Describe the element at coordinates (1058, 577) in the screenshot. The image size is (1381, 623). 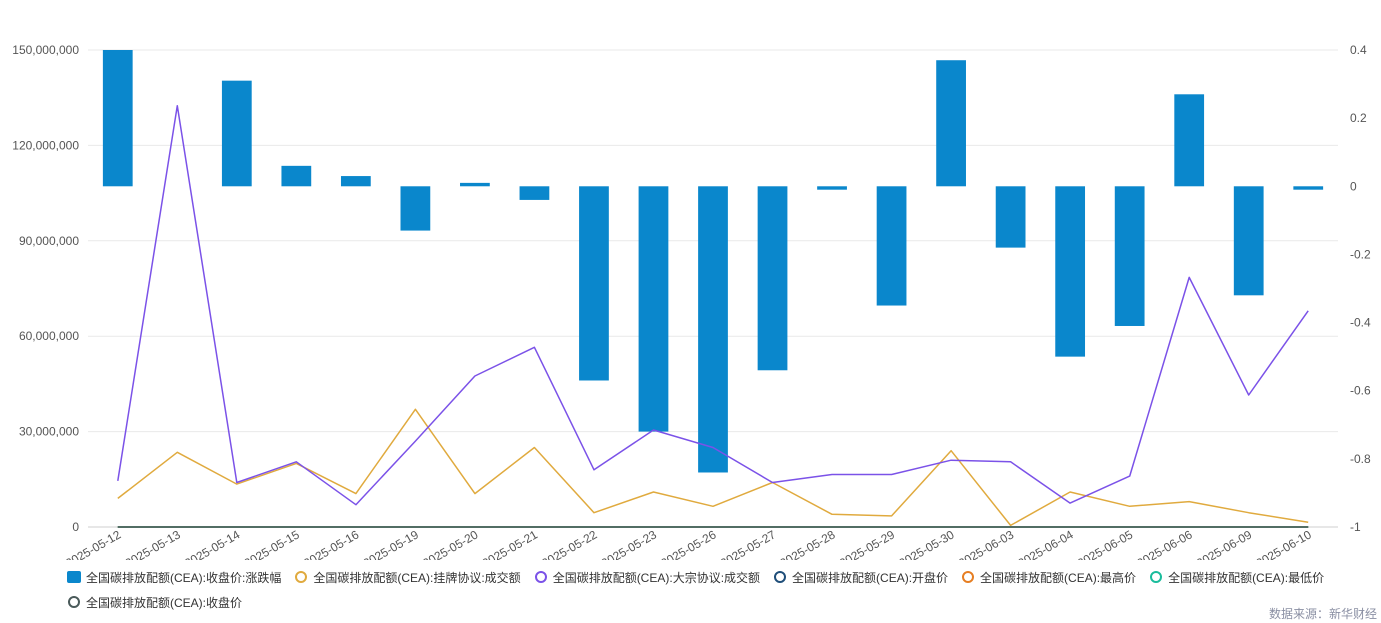
I see `legend-label: 全国碳排放配额(CEA):最高价` at that location.